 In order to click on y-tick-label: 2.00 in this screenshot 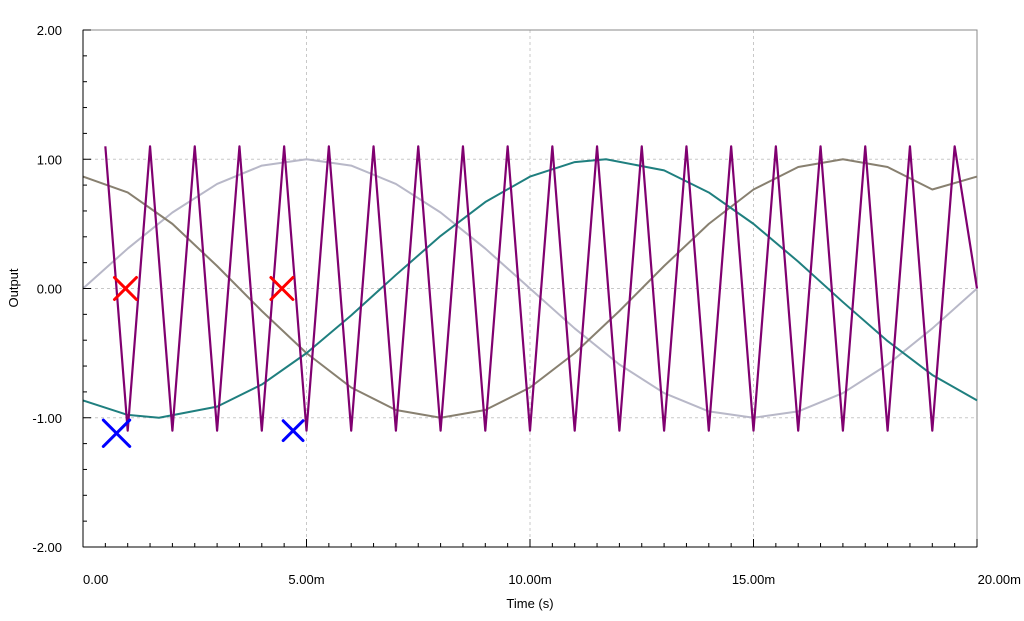, I will do `click(49, 30)`.